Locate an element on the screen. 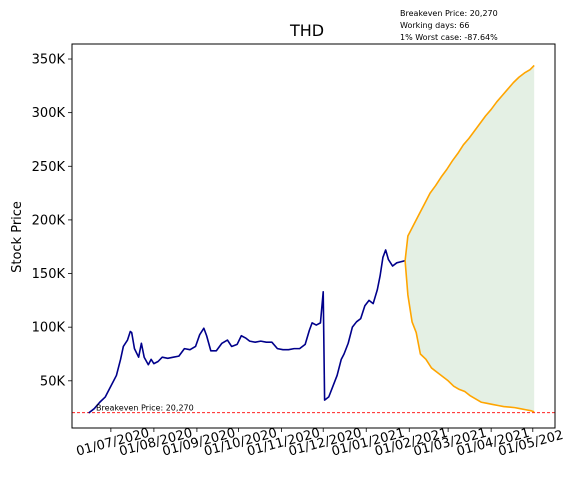 Image resolution: width=563 pixels, height=482 pixels. info-worst-case: 1% Worst case: -87.64% is located at coordinates (449, 37).